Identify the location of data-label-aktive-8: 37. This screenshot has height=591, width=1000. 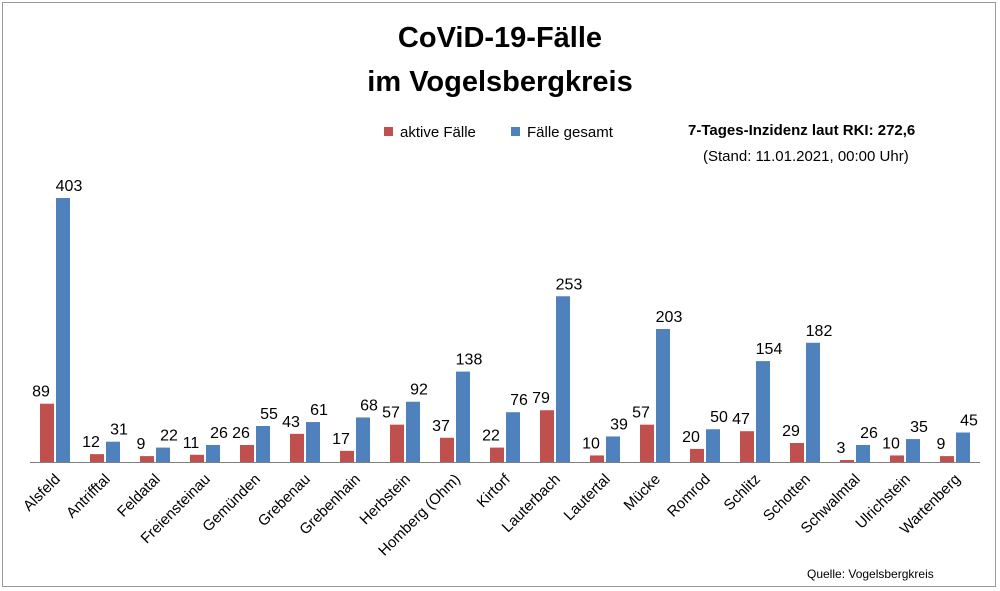
(441, 426).